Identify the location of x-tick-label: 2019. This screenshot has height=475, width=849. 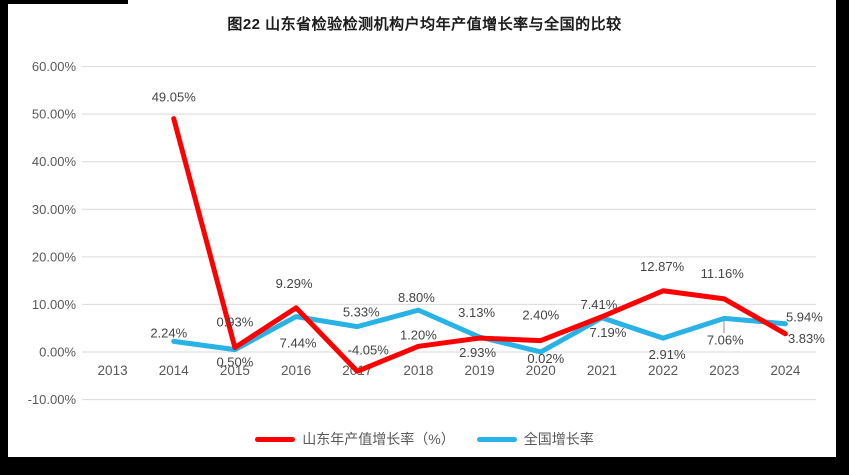
(480, 370).